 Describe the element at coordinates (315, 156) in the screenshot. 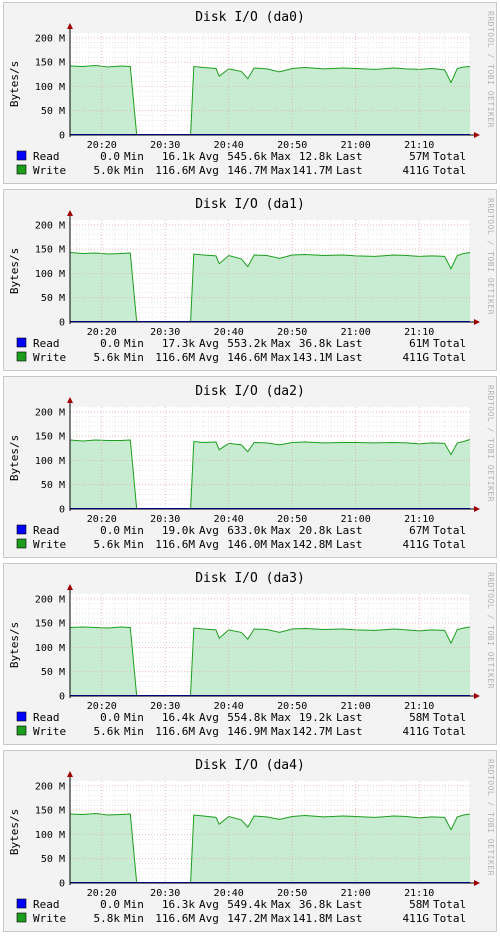

I see `legend-stat-last: 12.8k` at that location.